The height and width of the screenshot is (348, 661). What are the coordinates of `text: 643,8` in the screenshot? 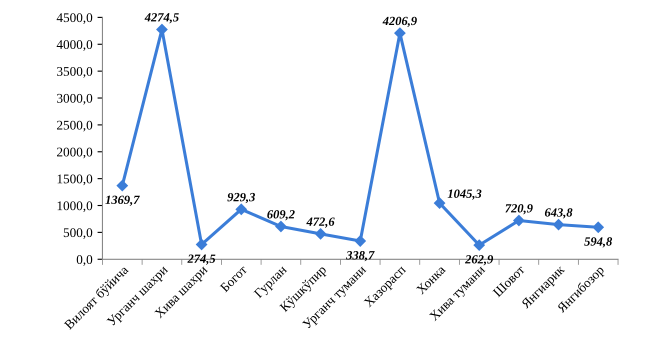 It's located at (558, 213).